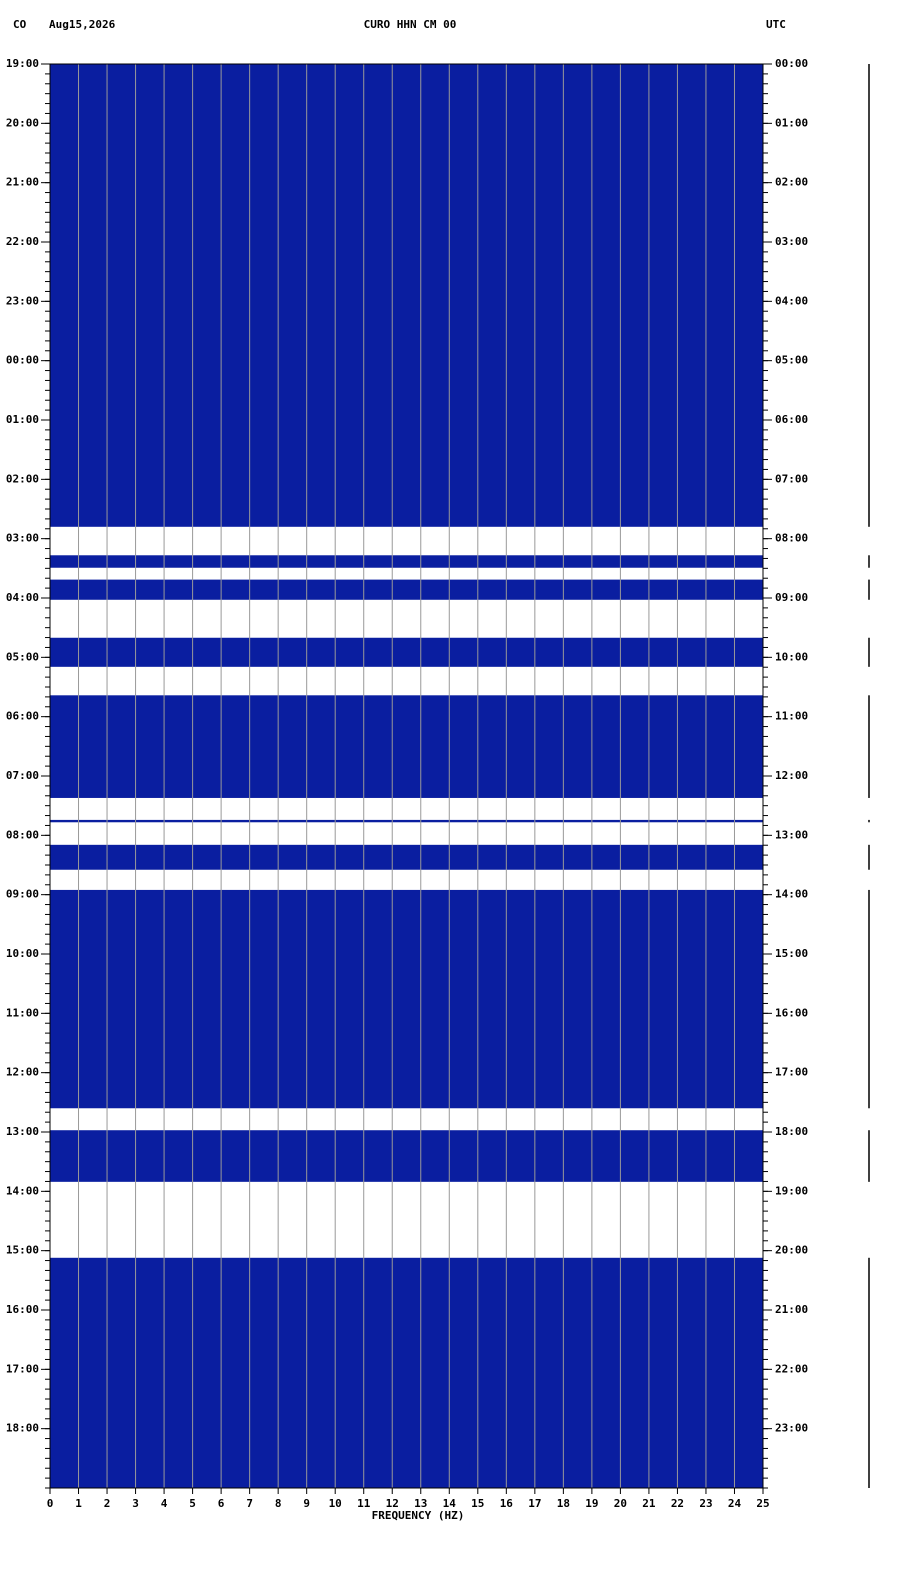 Image resolution: width=922 pixels, height=1584 pixels. What do you see at coordinates (791, 656) in the screenshot?
I see `y2-tick-label: 10:00` at bounding box center [791, 656].